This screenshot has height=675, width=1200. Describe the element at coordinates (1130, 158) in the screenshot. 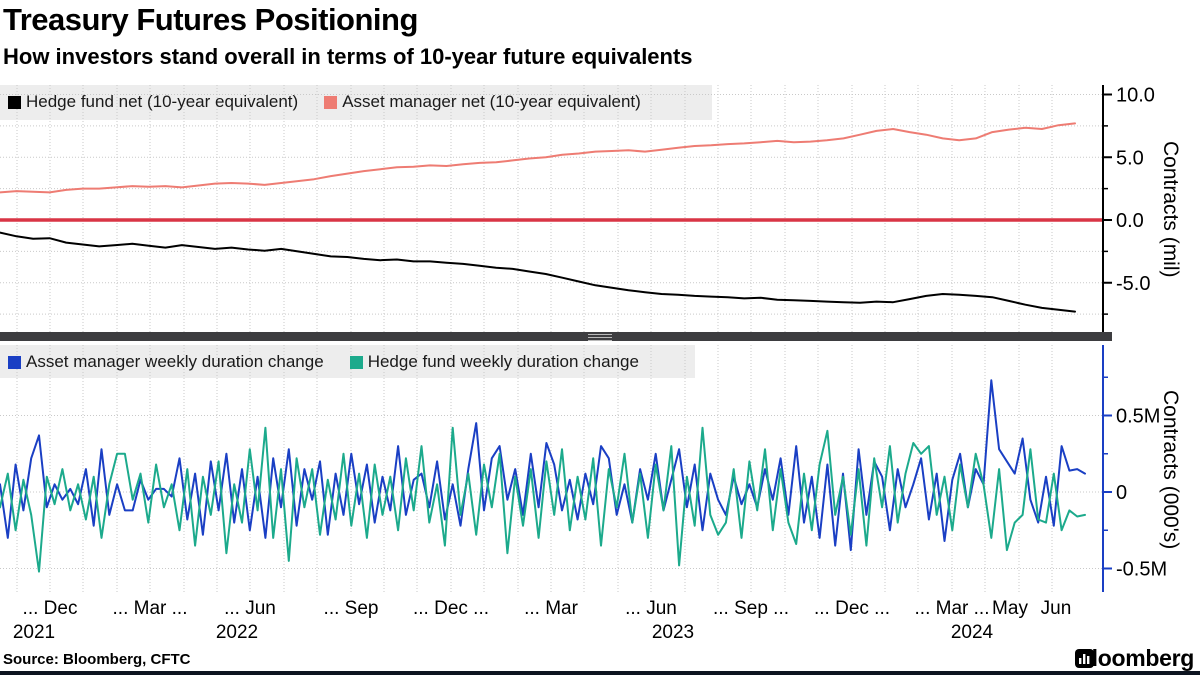

I see `svg-text: 5.0` at that location.